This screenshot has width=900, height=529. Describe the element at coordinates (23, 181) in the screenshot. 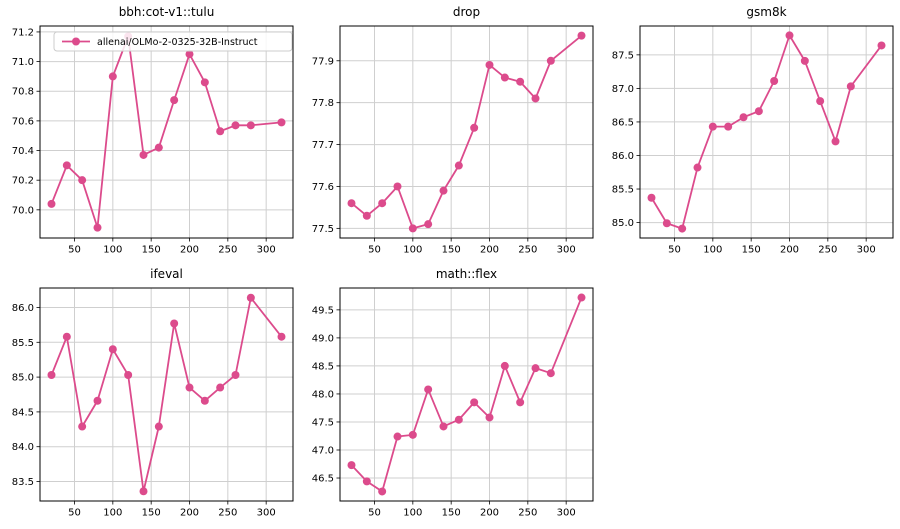

I see `y-tick-label: 70.2` at that location.